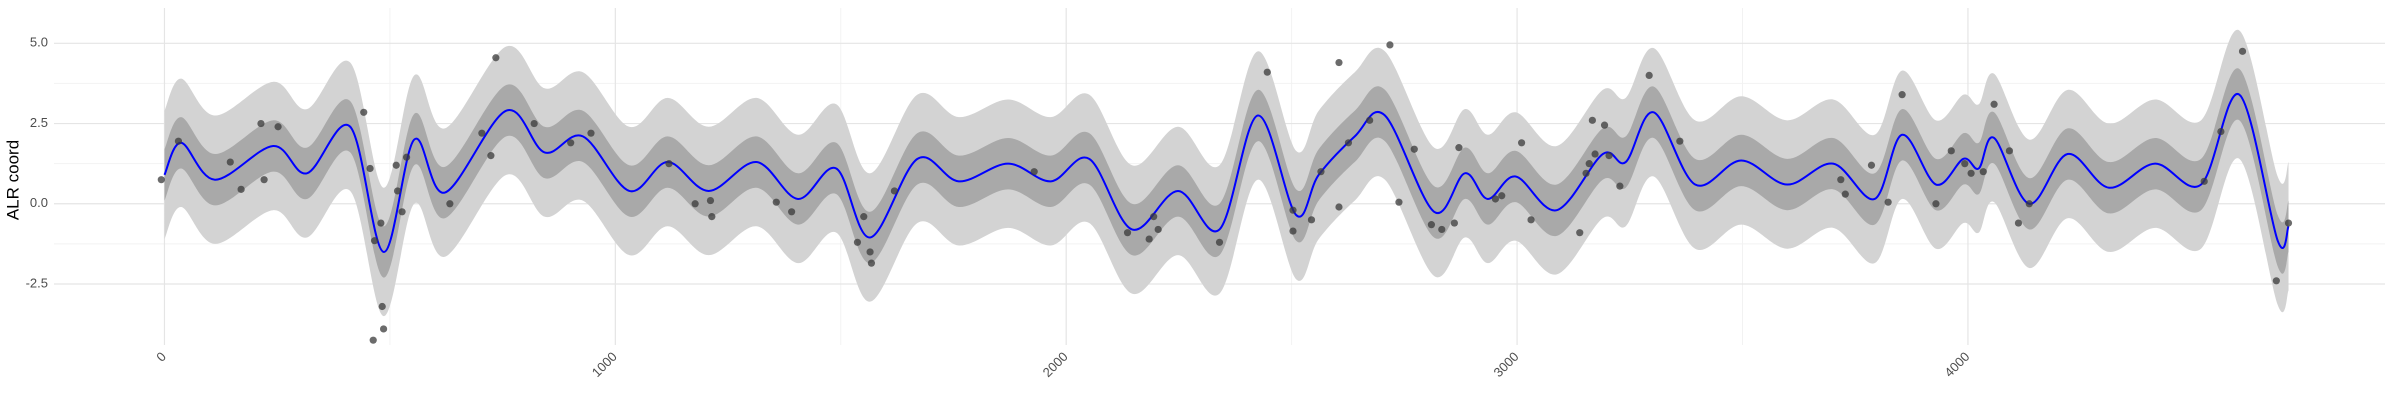 The height and width of the screenshot is (400, 2400). I want to click on y-tick-label: 0.0, so click(39, 202).